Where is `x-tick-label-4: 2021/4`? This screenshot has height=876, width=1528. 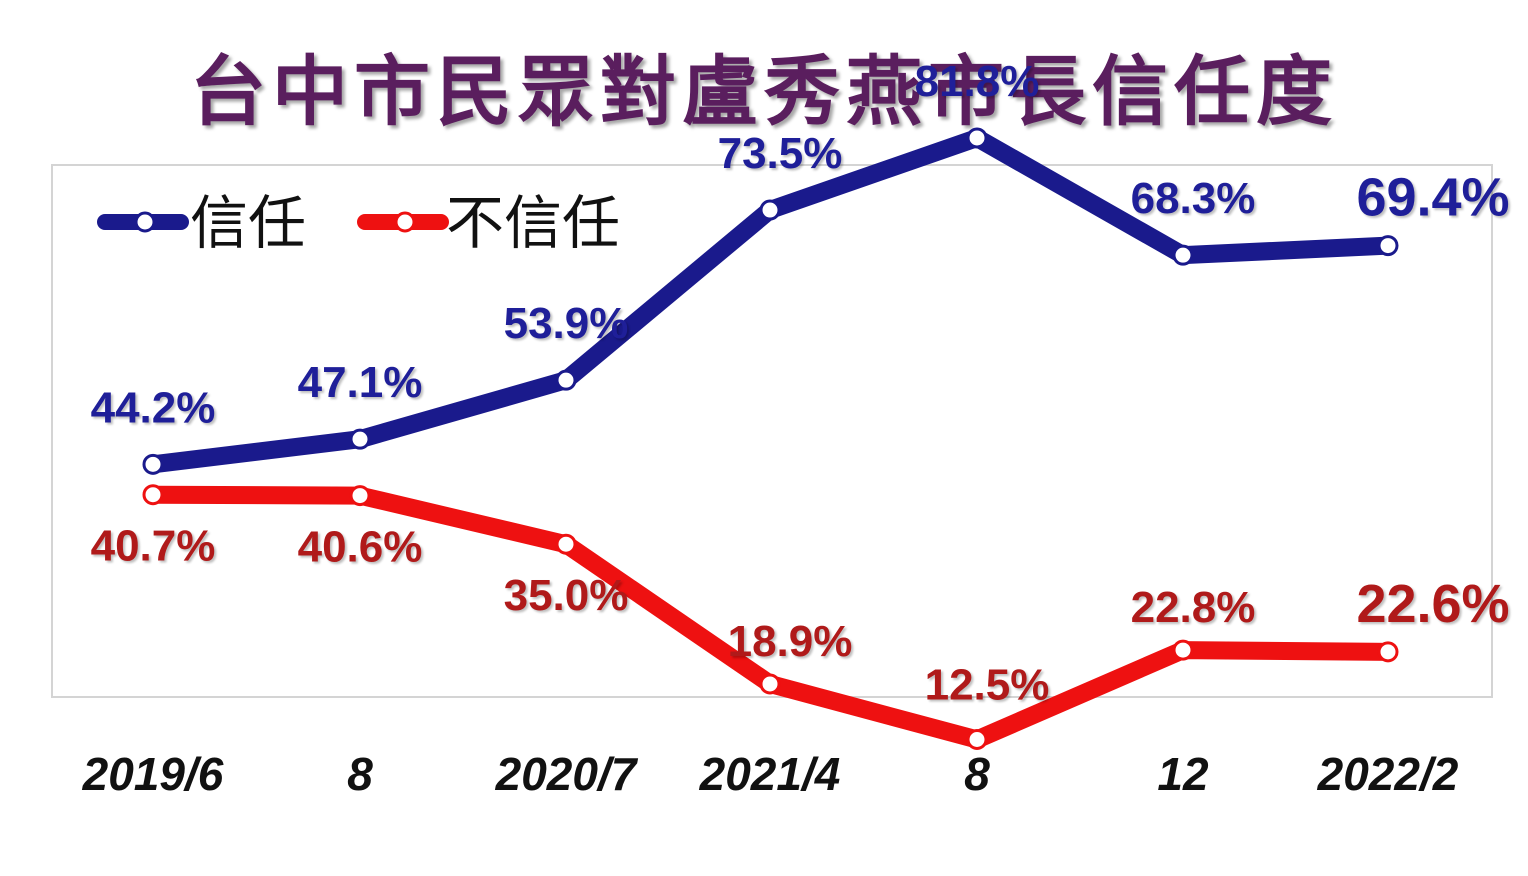
x-tick-label-4: 2021/4 is located at coordinates (770, 774).